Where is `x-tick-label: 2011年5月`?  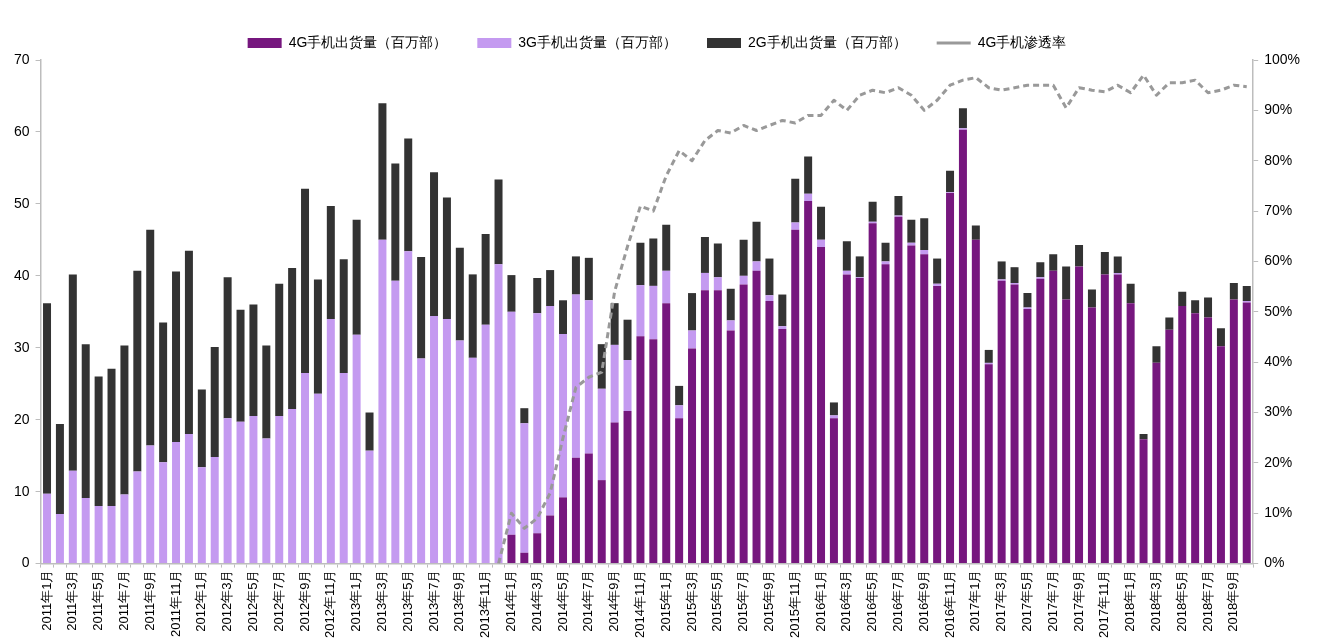
x-tick-label: 2011年5月 is located at coordinates (98, 600).